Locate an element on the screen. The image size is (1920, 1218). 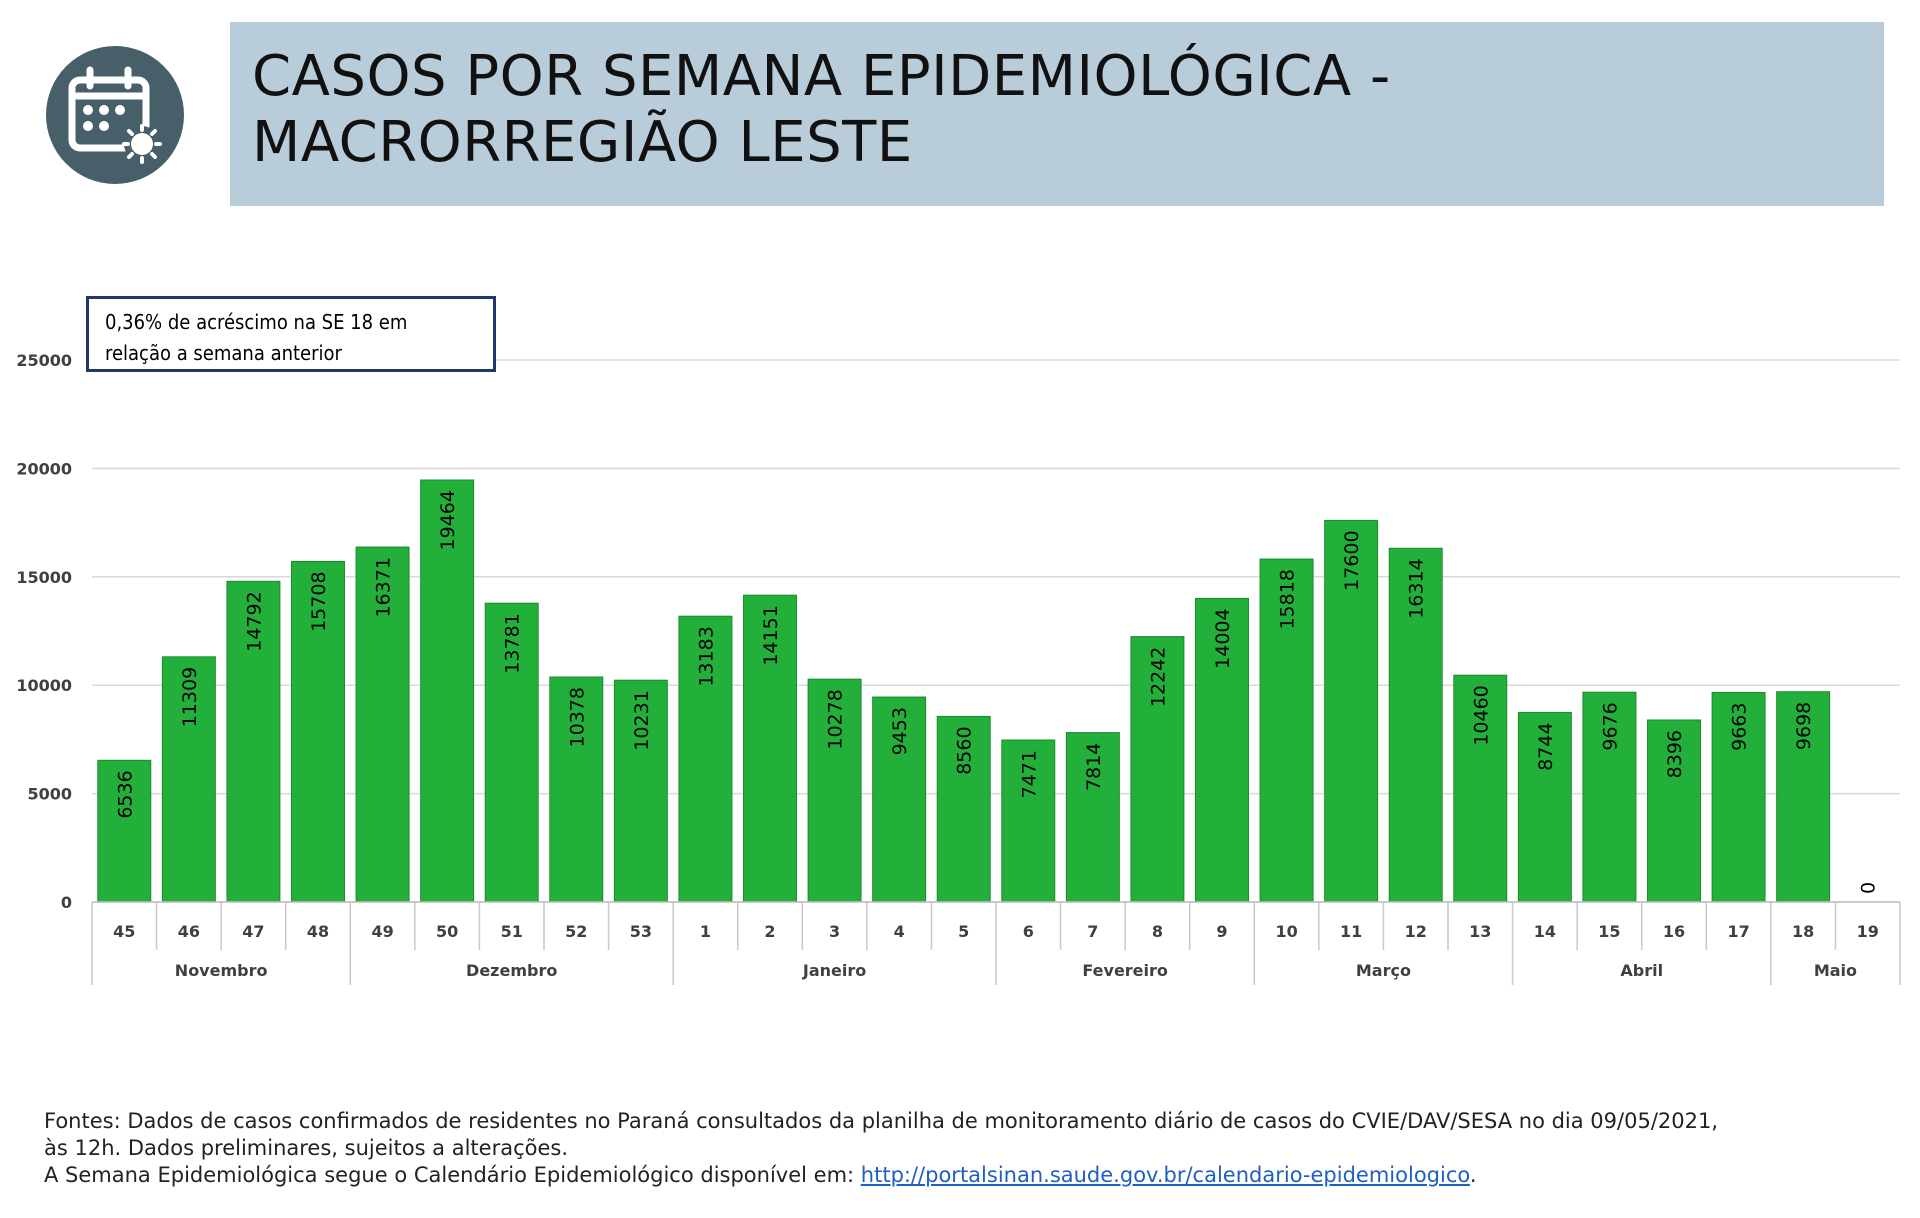
bar-value-label-5: 8560 is located at coordinates (965, 750).